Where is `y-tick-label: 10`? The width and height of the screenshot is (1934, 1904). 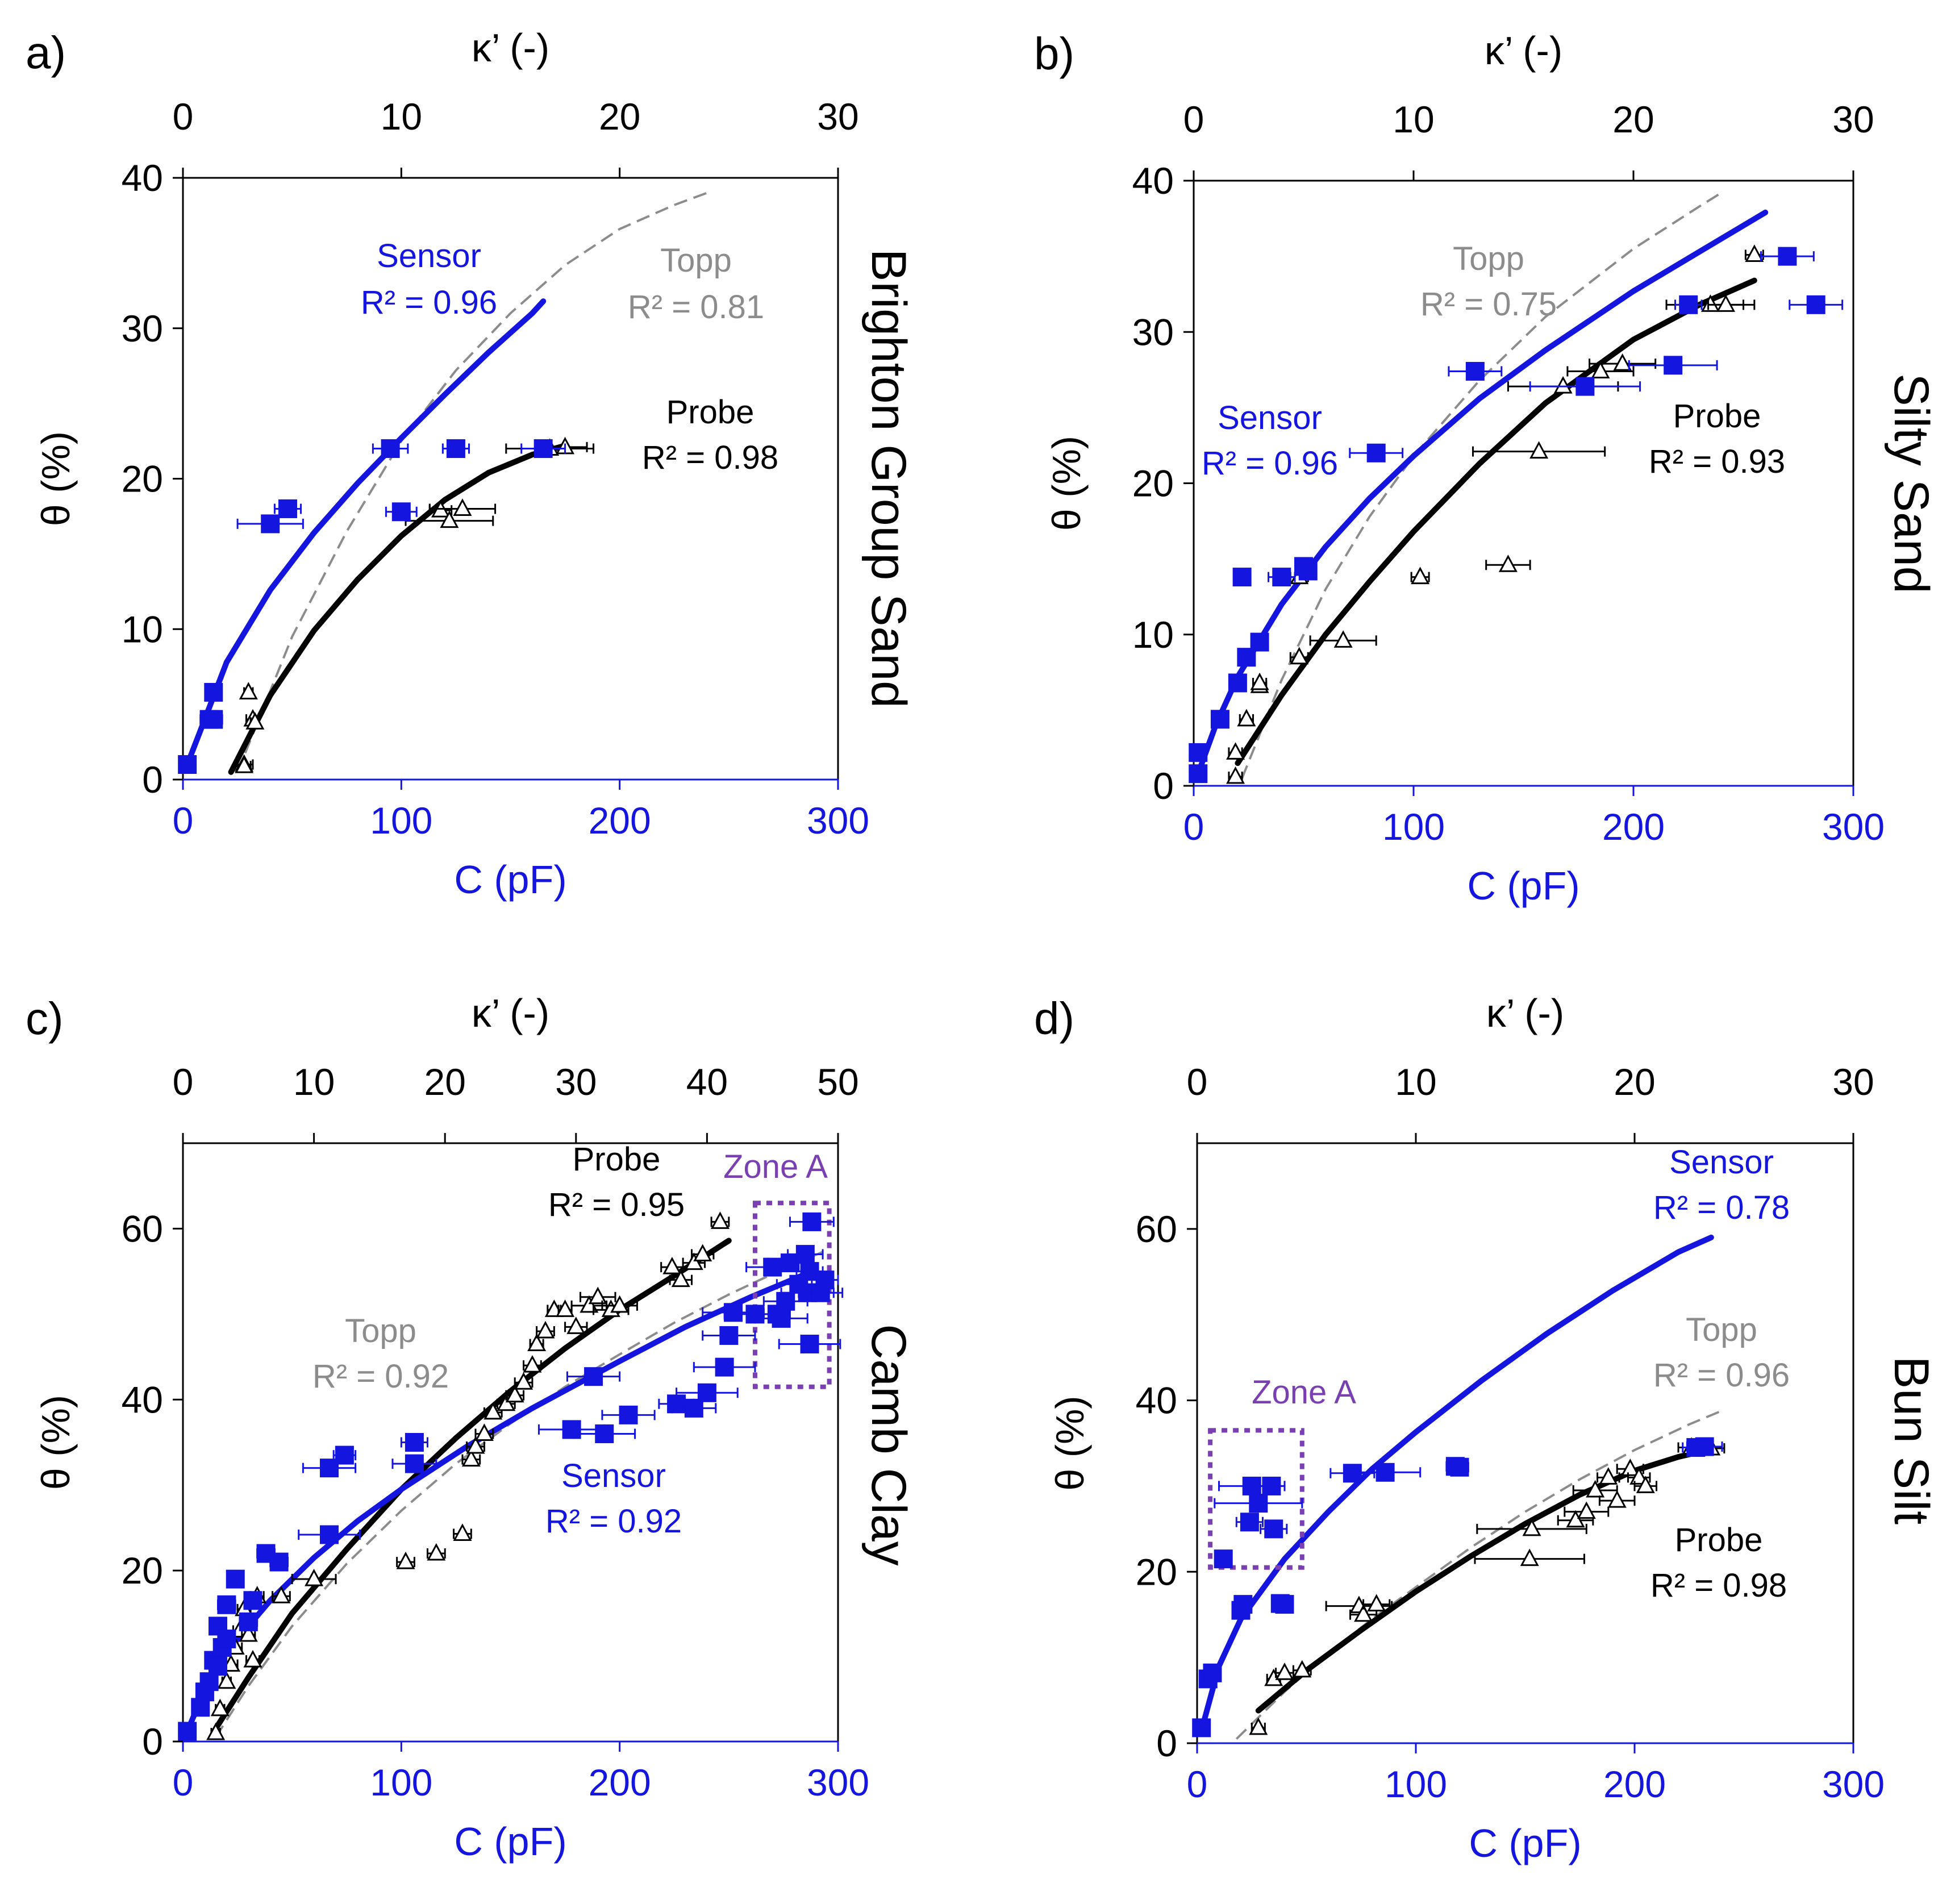
y-tick-label: 10 is located at coordinates (142, 629).